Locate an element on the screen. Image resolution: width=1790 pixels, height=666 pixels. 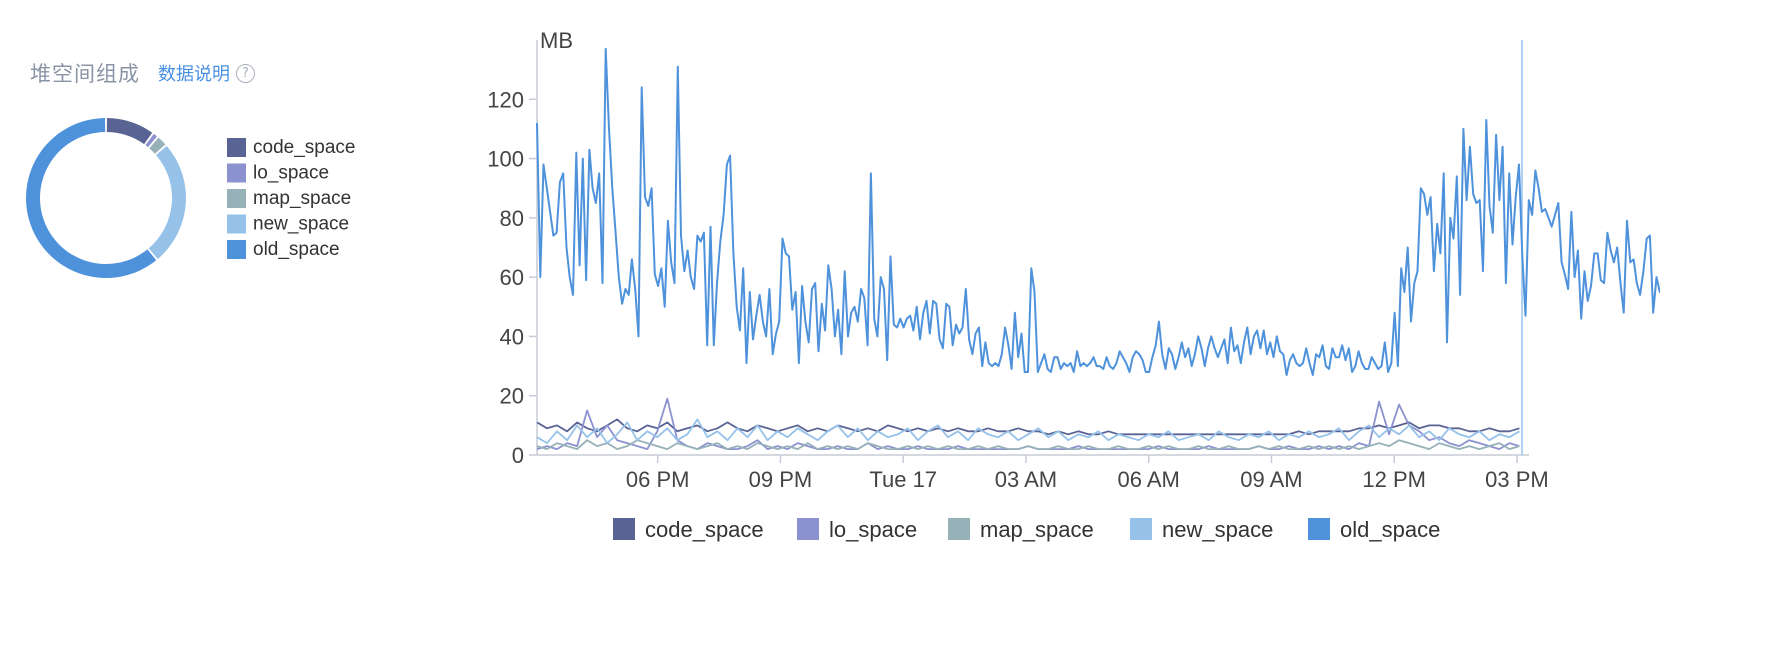
y-unit-label: MB is located at coordinates (556, 40).